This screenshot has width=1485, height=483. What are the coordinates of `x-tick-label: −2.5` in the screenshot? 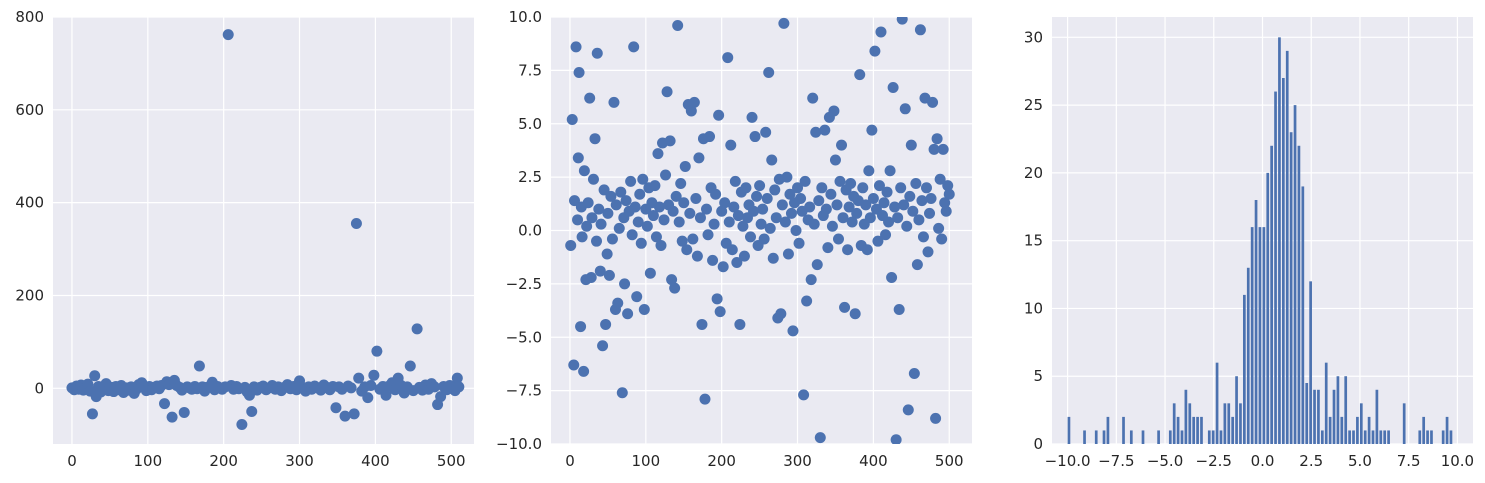 It's located at (1214, 461).